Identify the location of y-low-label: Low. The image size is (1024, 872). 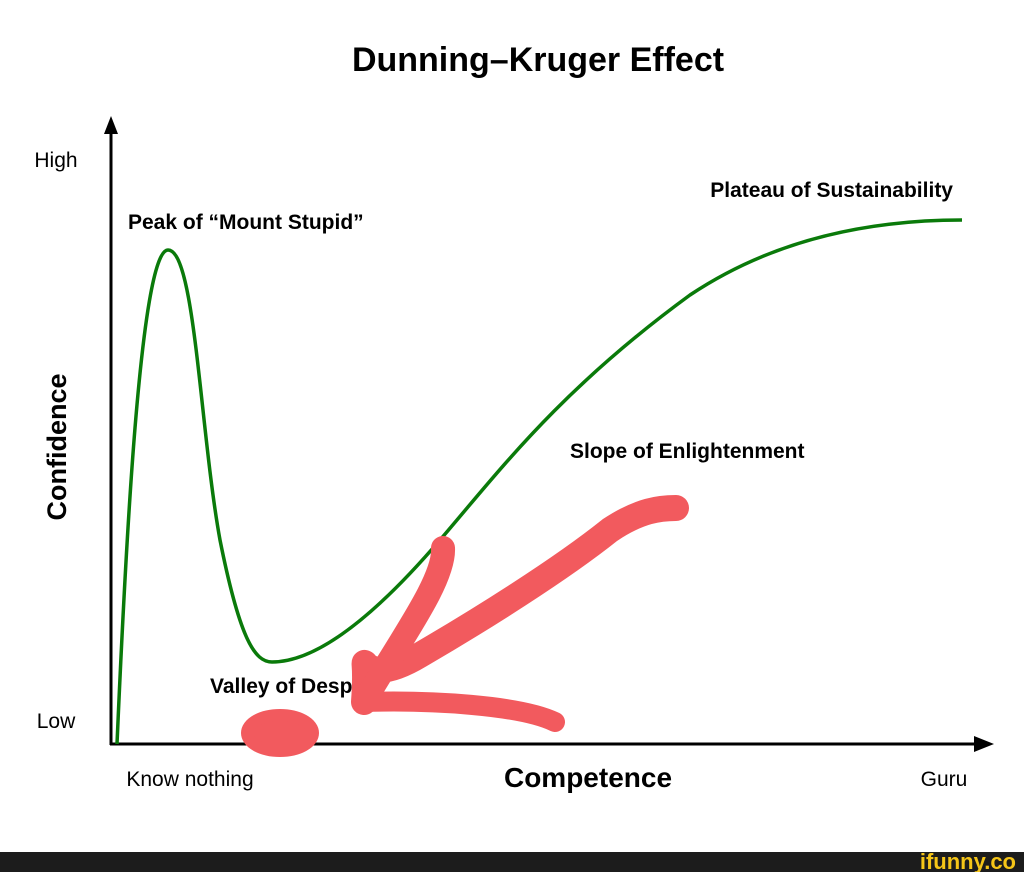
(56, 721).